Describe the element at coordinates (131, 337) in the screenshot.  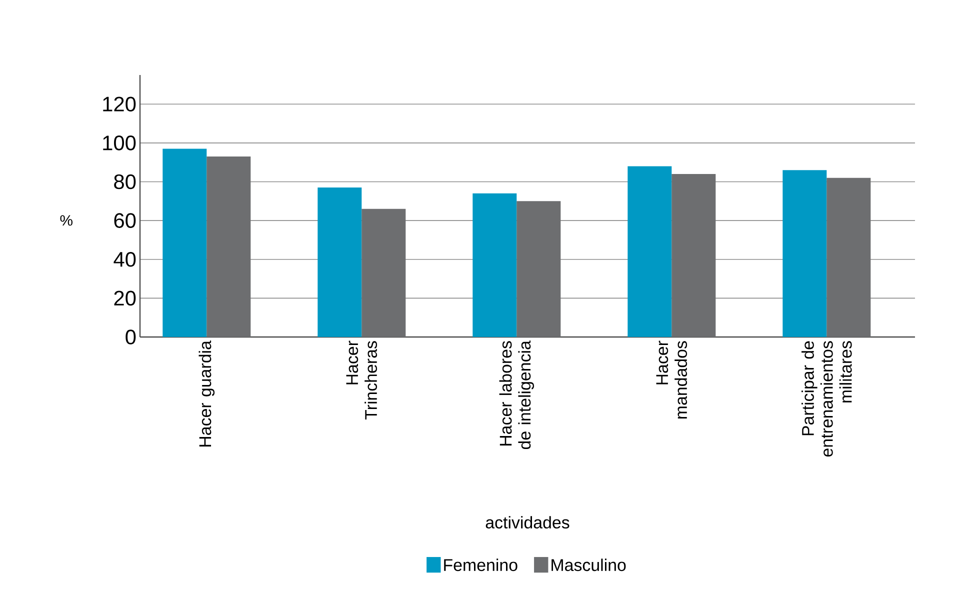
I see `y-tick-label: 0` at that location.